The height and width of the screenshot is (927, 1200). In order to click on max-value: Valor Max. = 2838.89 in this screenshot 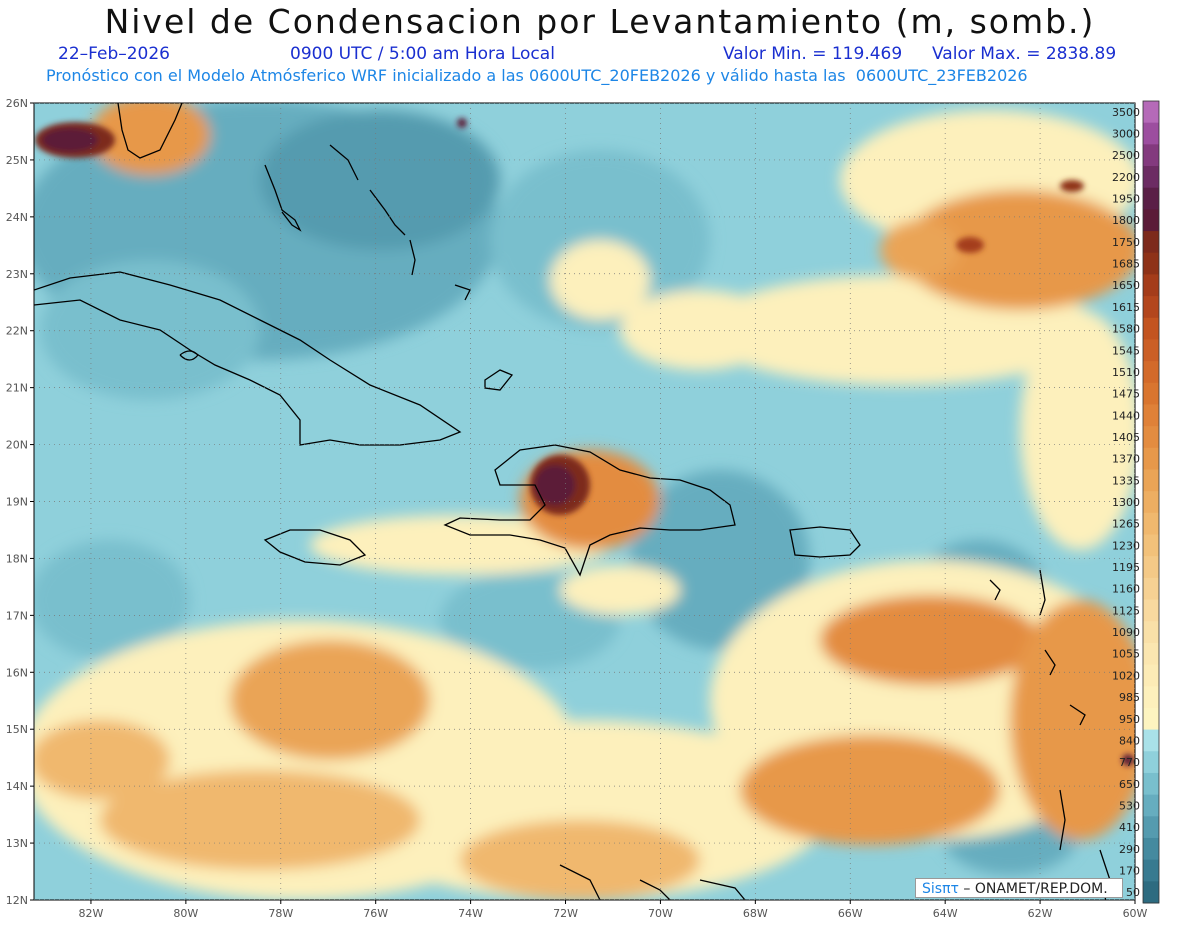, I will do `click(1024, 54)`.